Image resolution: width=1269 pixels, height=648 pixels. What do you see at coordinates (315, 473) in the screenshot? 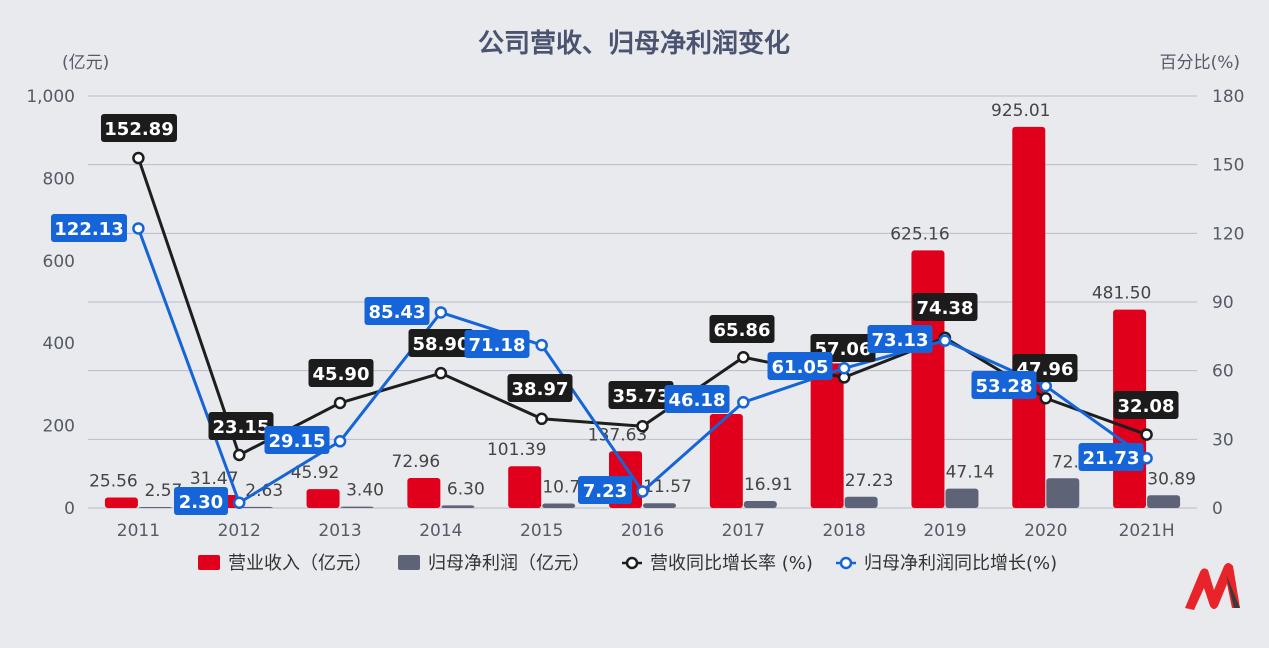
I see `revenue-bar-label: 45.92` at bounding box center [315, 473].